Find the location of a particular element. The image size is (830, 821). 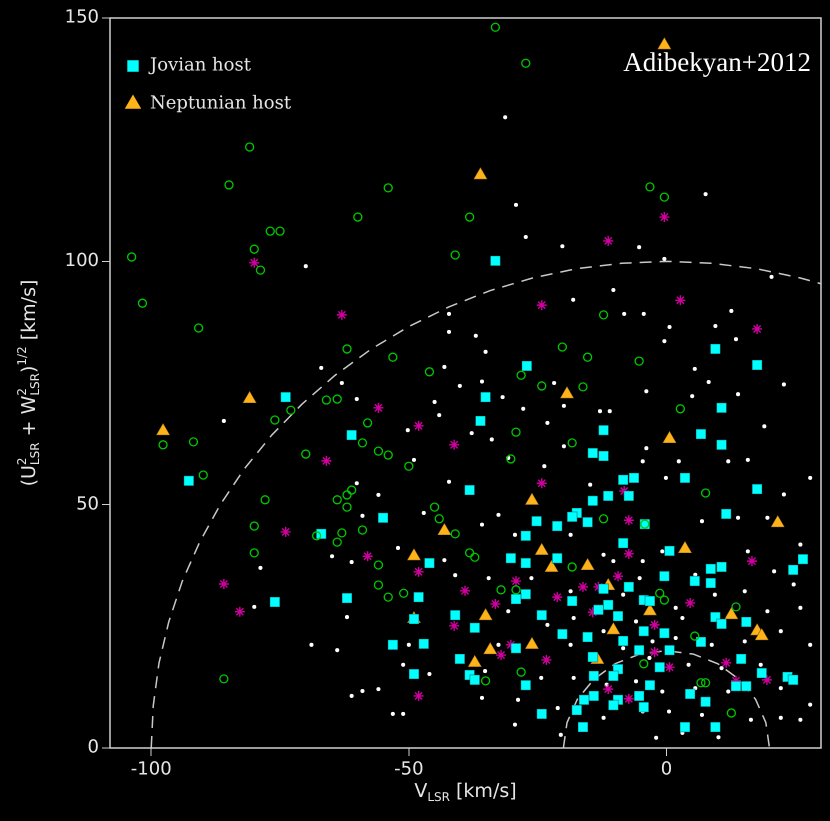

x-tick-label: -50 is located at coordinates (409, 769).